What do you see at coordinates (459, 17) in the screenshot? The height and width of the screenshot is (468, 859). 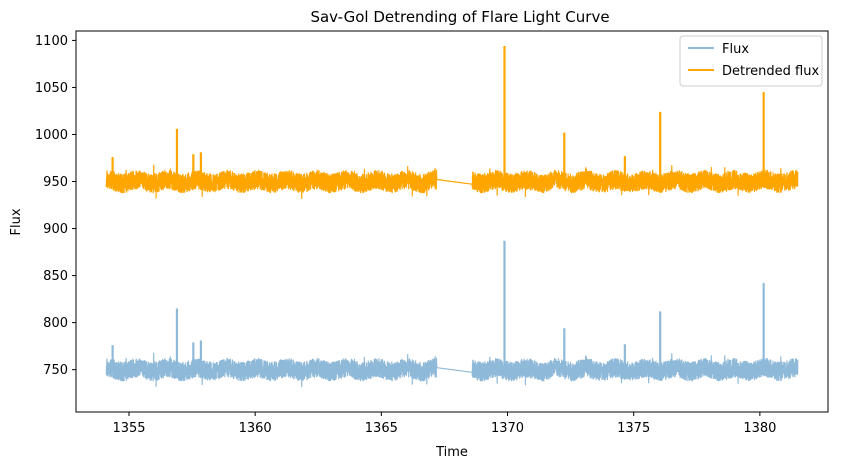 I see `chart-title: Sav-Gol Detrending of Flare Light Curve` at bounding box center [459, 17].